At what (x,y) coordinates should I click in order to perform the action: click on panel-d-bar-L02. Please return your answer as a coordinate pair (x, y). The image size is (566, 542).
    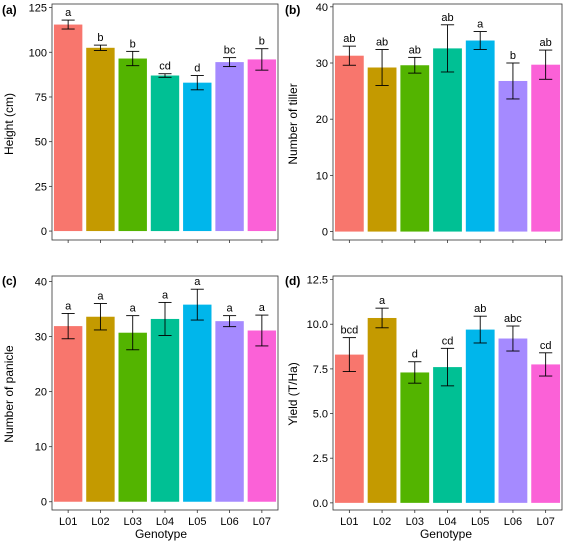
    Looking at the image, I should click on (382, 410).